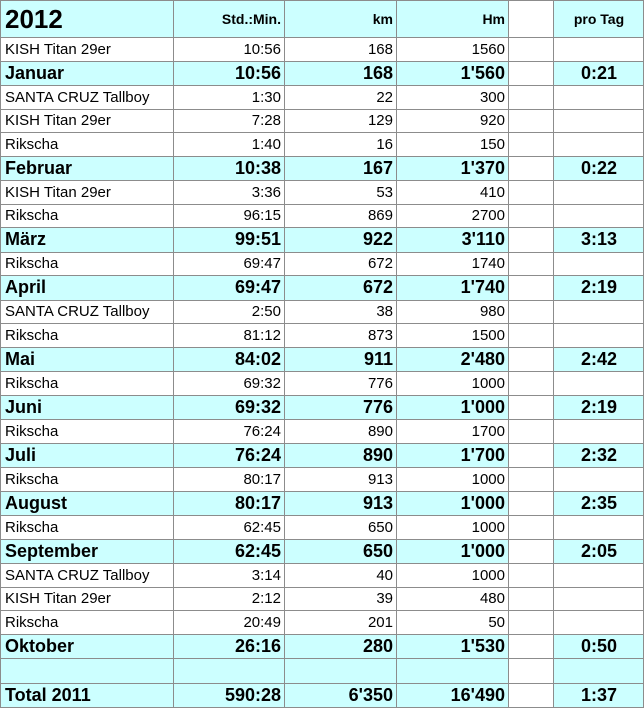 The width and height of the screenshot is (644, 711). I want to click on cell-month-time: 62:45, so click(229, 551).